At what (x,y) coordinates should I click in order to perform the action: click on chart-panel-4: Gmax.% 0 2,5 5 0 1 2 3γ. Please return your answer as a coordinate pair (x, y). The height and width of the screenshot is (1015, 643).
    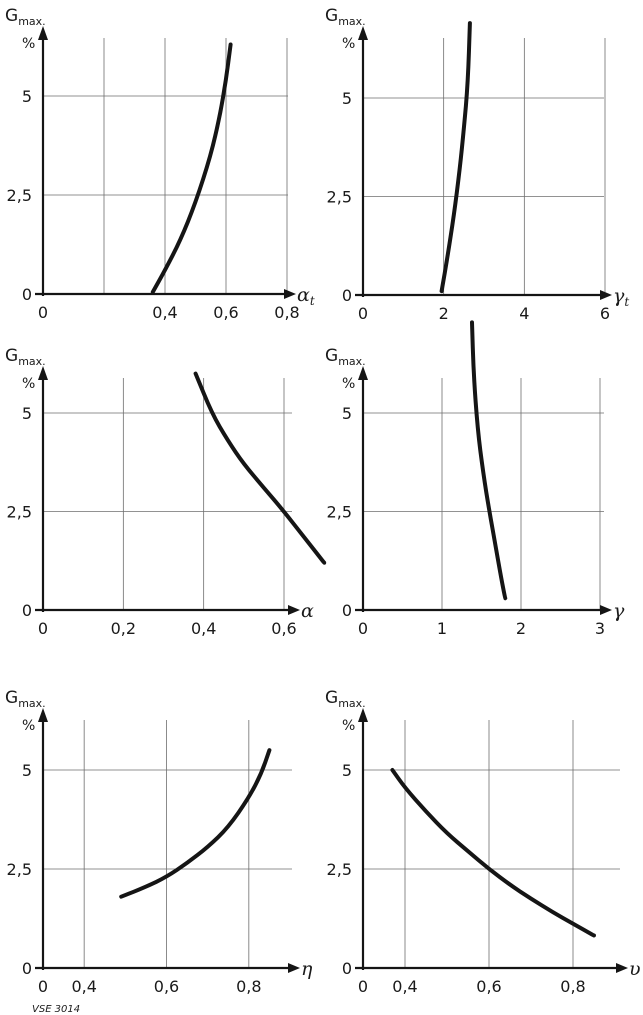
    Looking at the image, I should click on (475, 479).